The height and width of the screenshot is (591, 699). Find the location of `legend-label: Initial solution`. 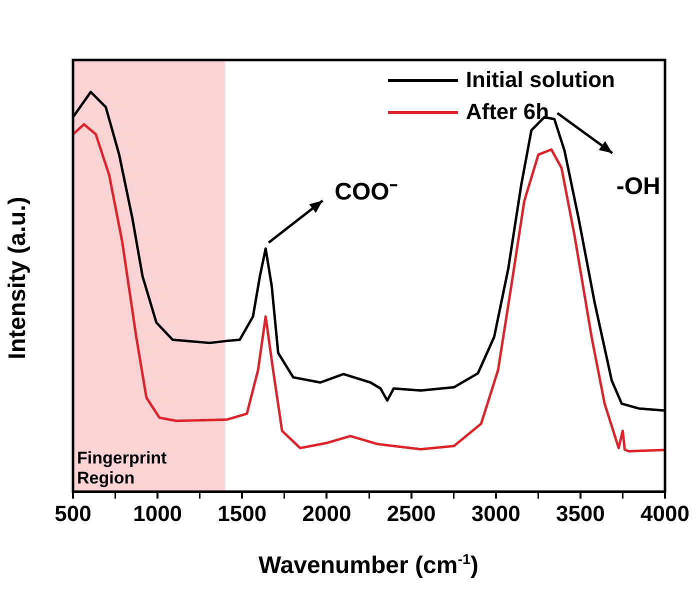

legend-label: Initial solution is located at coordinates (540, 80).